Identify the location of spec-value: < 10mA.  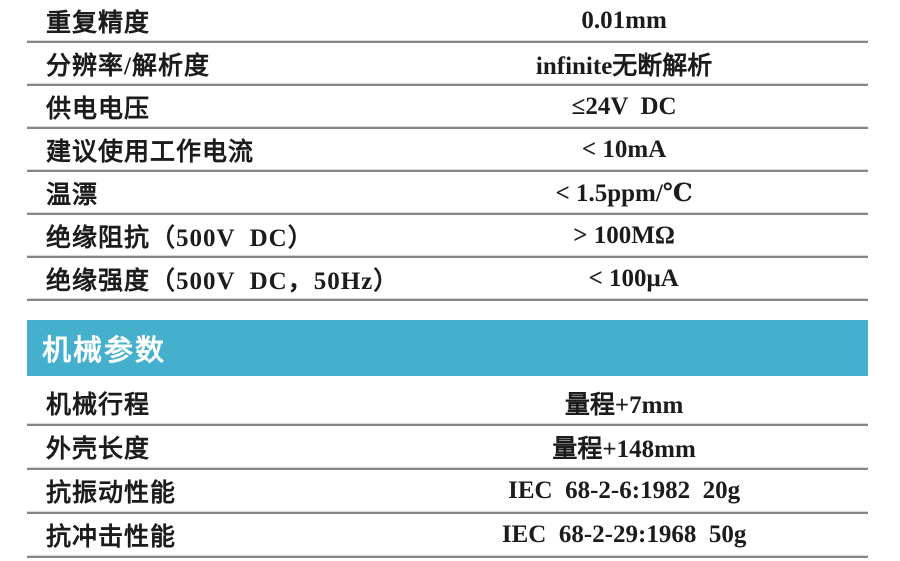
(624, 149).